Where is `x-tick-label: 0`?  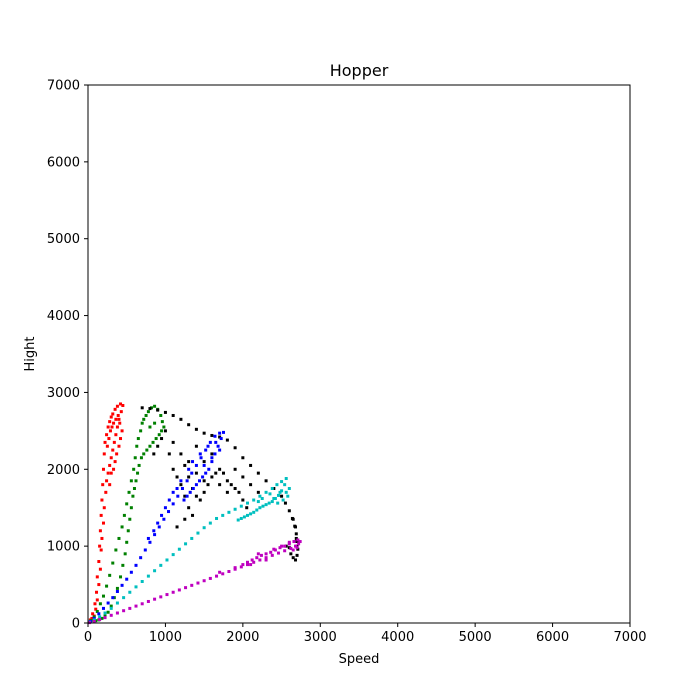 x-tick-label: 0 is located at coordinates (88, 637).